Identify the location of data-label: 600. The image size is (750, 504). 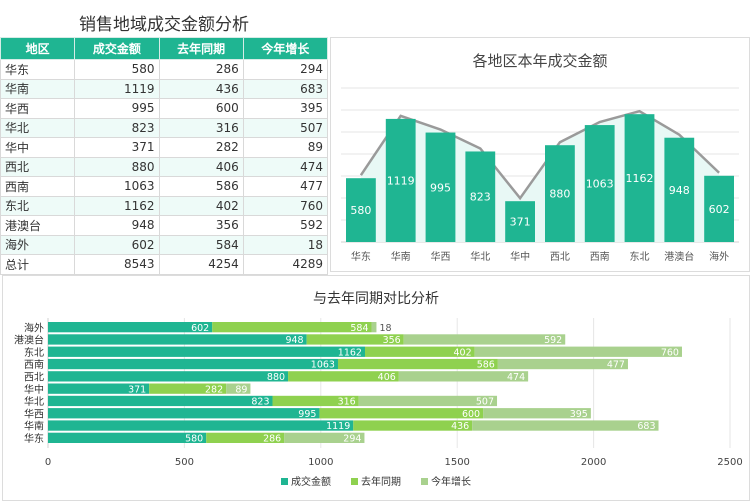
(471, 414).